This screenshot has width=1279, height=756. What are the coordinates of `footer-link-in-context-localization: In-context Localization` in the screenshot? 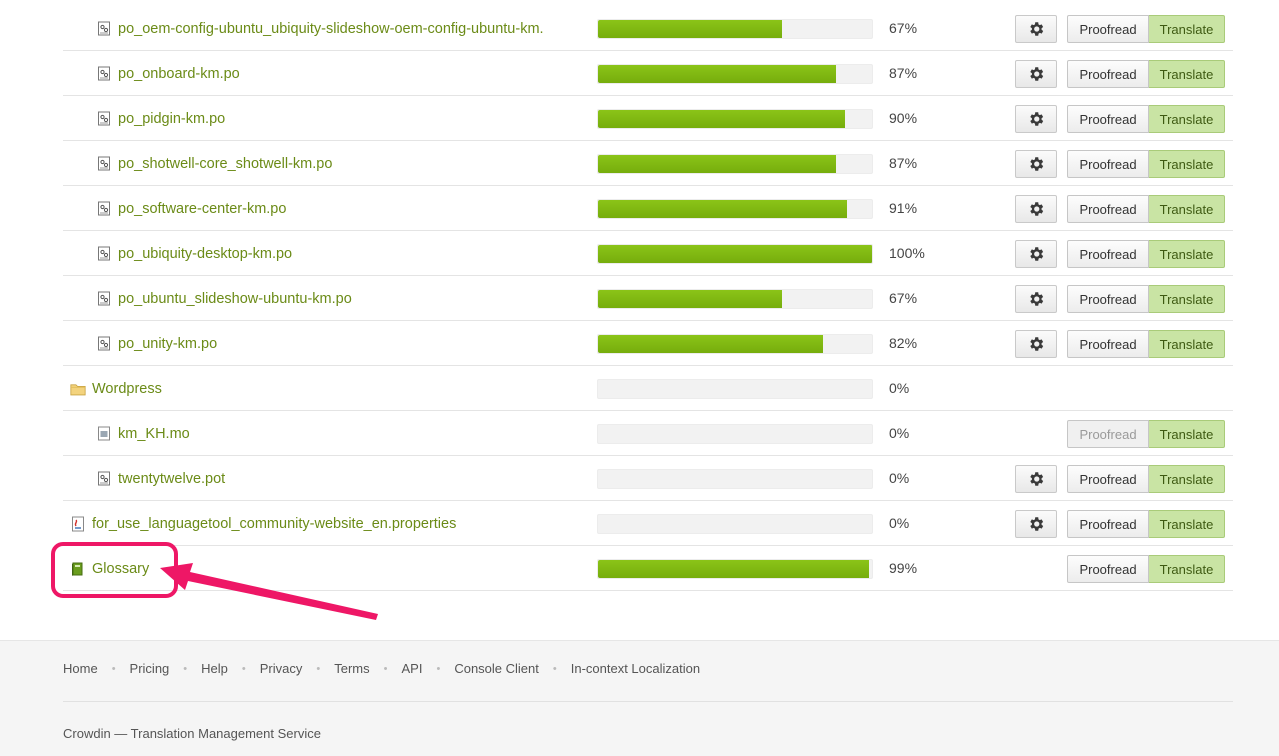 It's located at (635, 668).